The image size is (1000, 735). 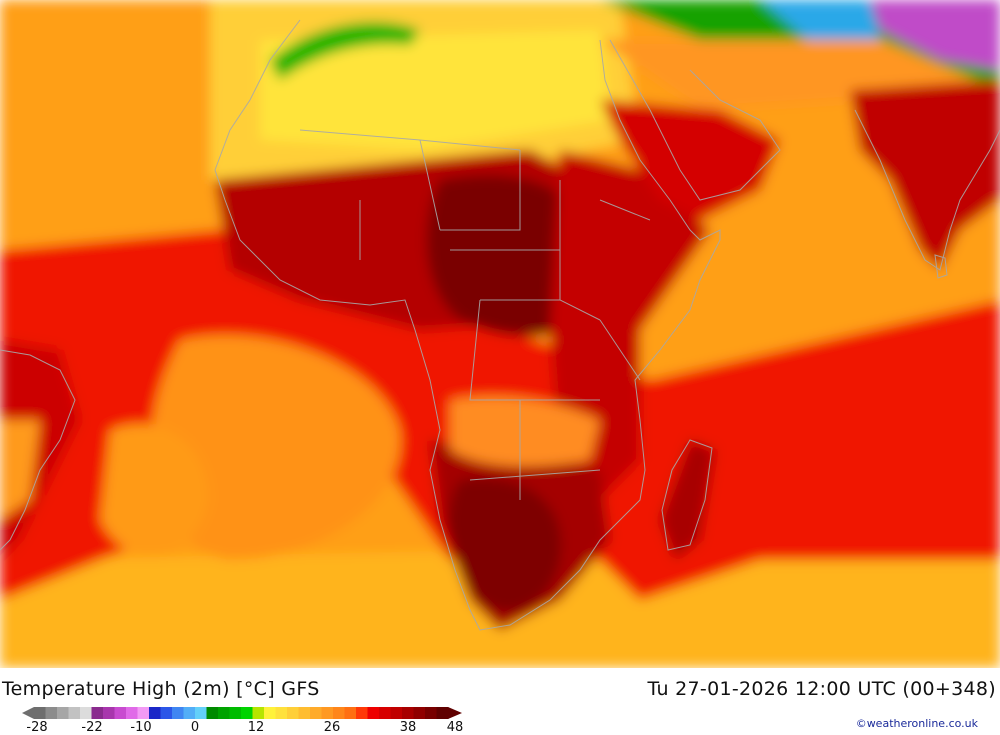 I want to click on coastline-south-america, so click(x=38, y=450).